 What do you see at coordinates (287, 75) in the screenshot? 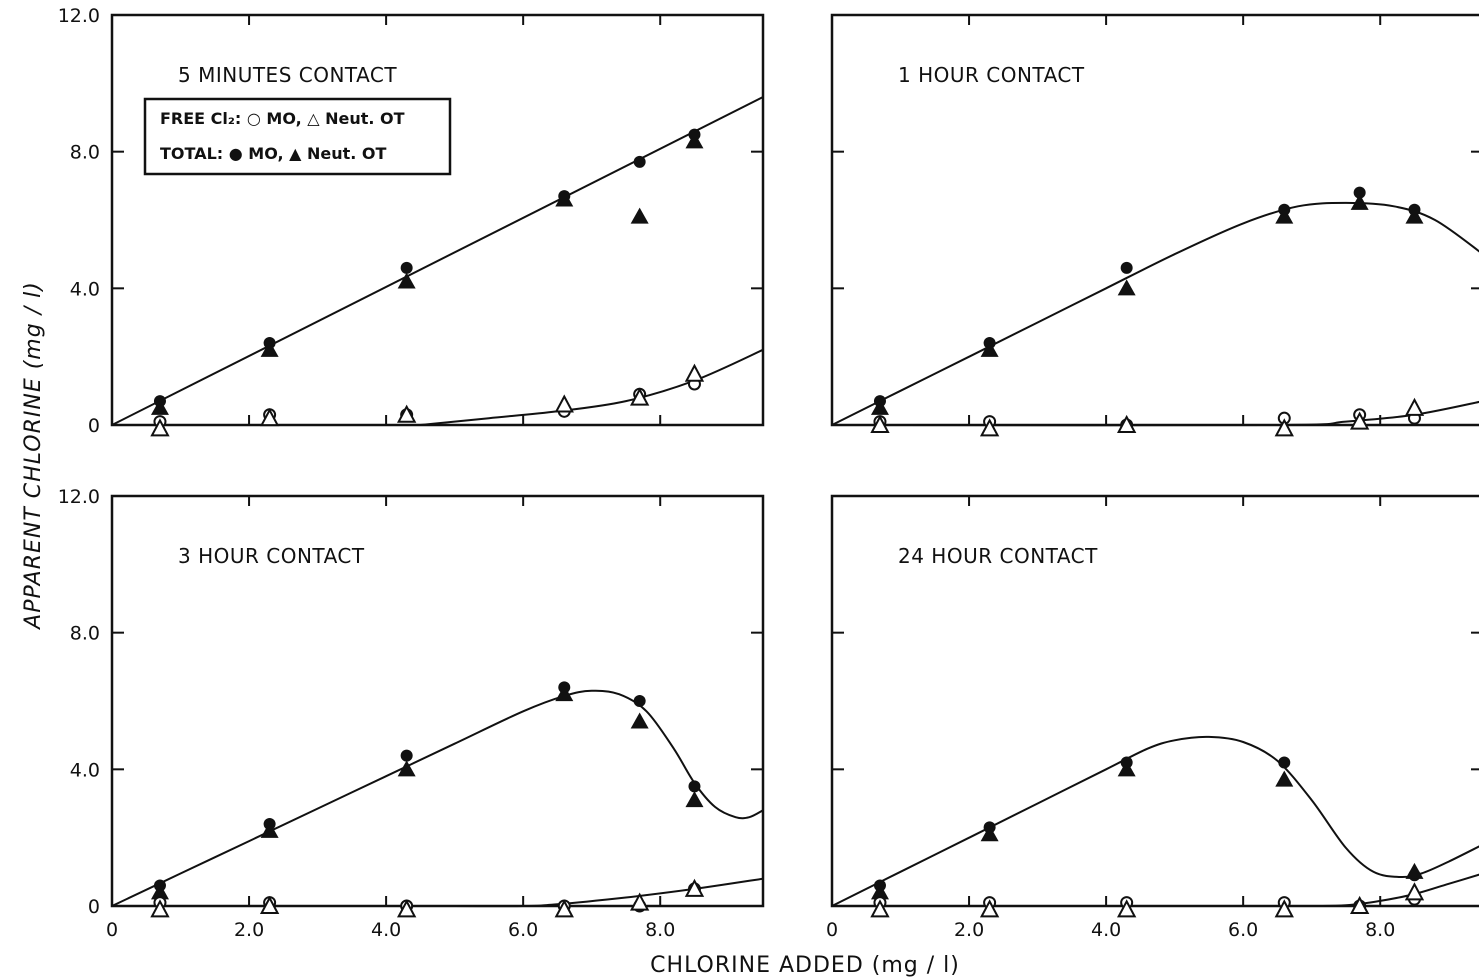
I see `panel-title: 5 MINUTES CONTACT` at bounding box center [287, 75].